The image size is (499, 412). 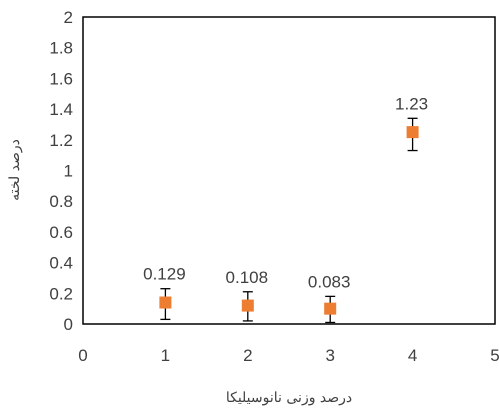 I want to click on y-tick-label: 0.4, so click(x=61, y=263).